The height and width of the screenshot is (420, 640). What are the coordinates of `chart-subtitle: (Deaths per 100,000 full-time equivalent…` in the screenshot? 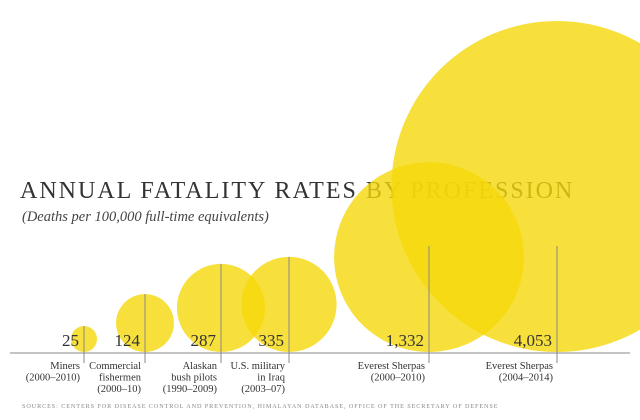 It's located at (145, 217).